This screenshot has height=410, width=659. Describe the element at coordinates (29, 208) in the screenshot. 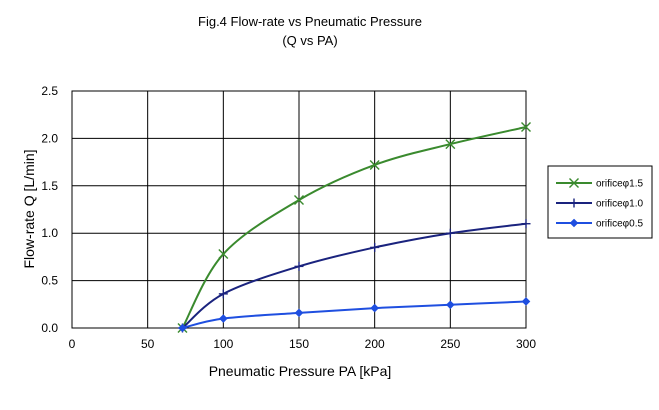

I see `y-axis-label: Flow-rate Q [L/min]` at that location.